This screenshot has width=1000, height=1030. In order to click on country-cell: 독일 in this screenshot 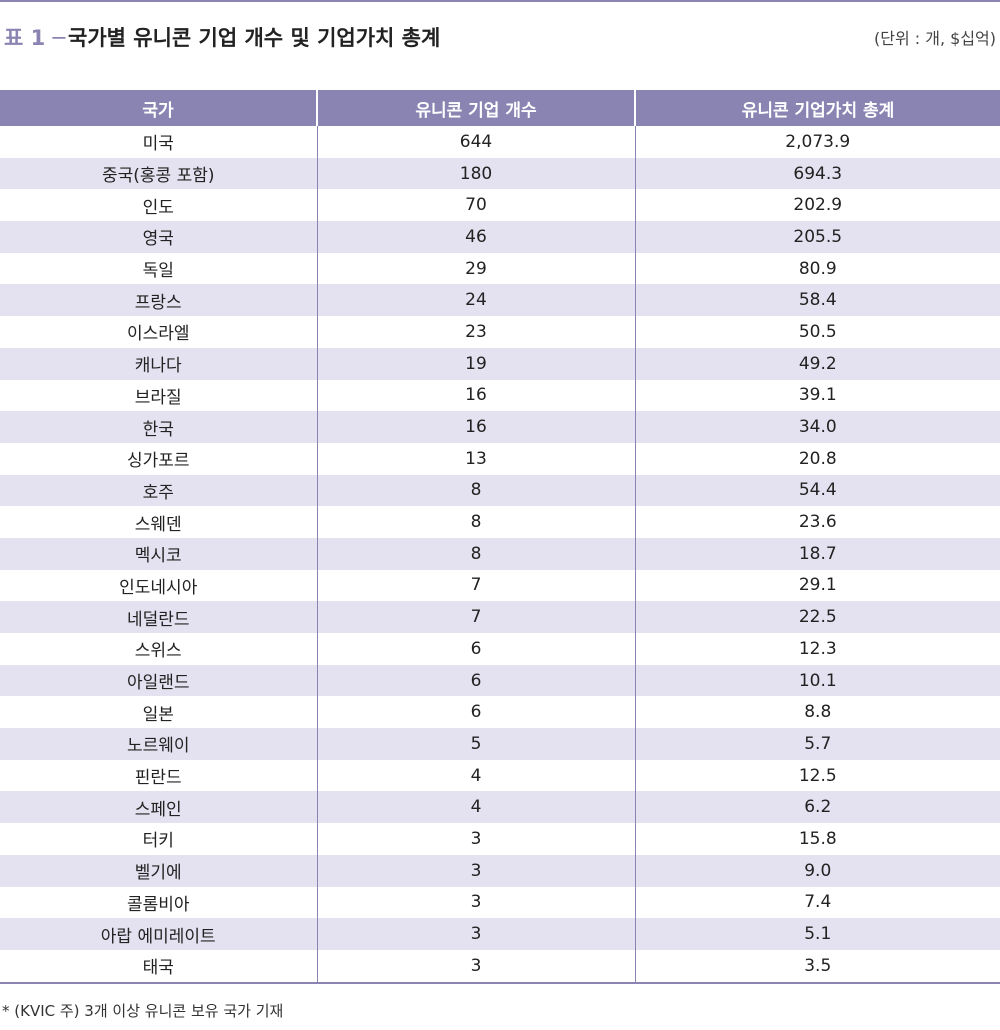, I will do `click(158, 271)`.